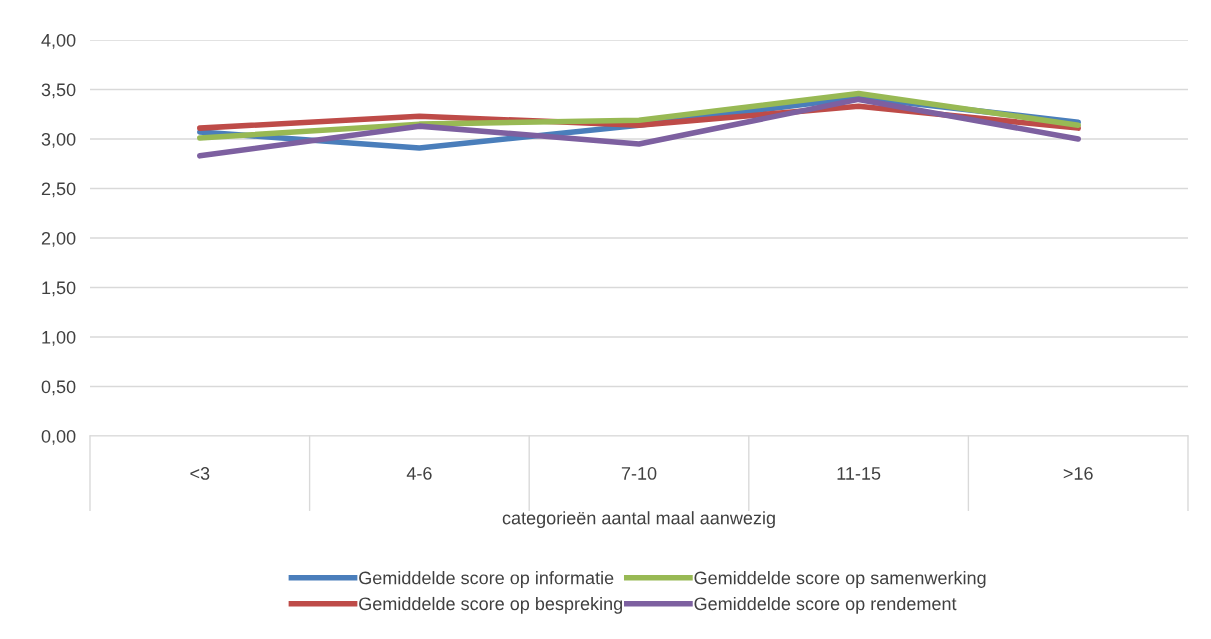 The image size is (1211, 639). What do you see at coordinates (491, 605) in the screenshot?
I see `legend-label: Gemiddelde score op bespreking` at bounding box center [491, 605].